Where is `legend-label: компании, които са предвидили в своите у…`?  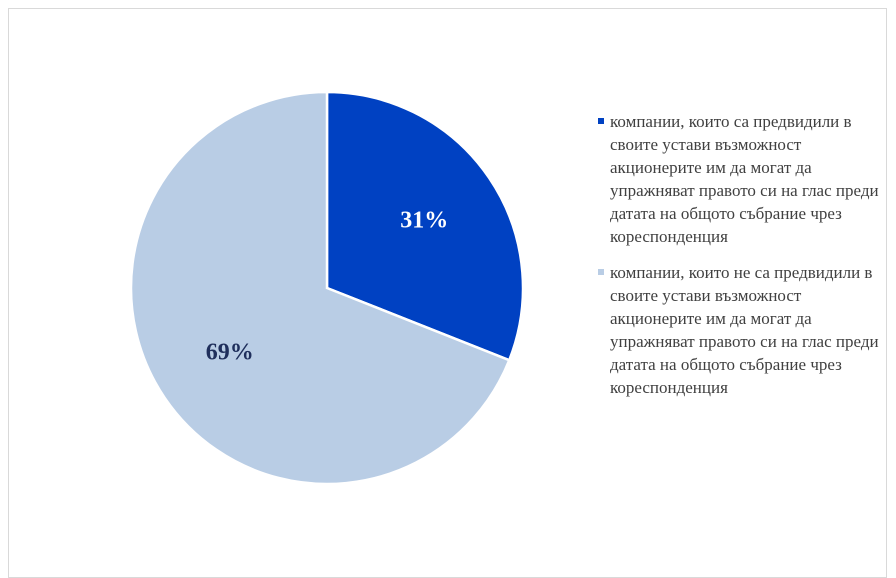
legend-label: компании, които са предвидили в своите у… is located at coordinates (744, 179).